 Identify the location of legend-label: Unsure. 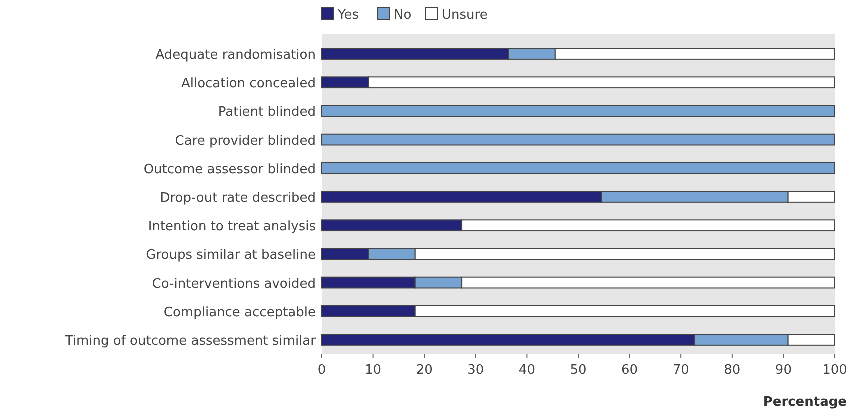
(465, 15).